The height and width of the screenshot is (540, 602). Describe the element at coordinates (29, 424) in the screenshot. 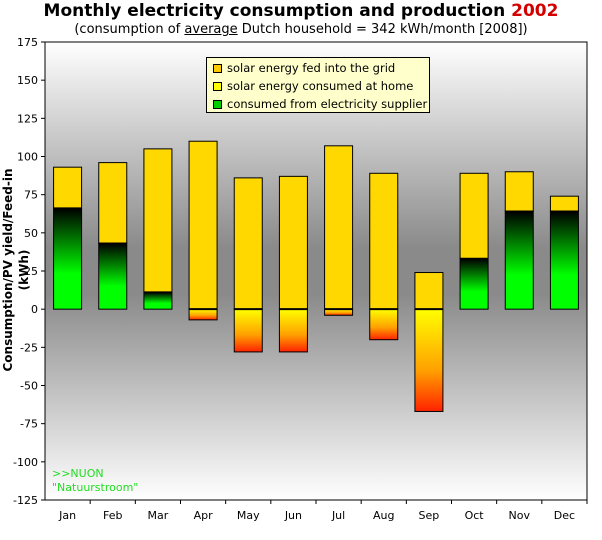

I see `y-tick-label: -75` at that location.